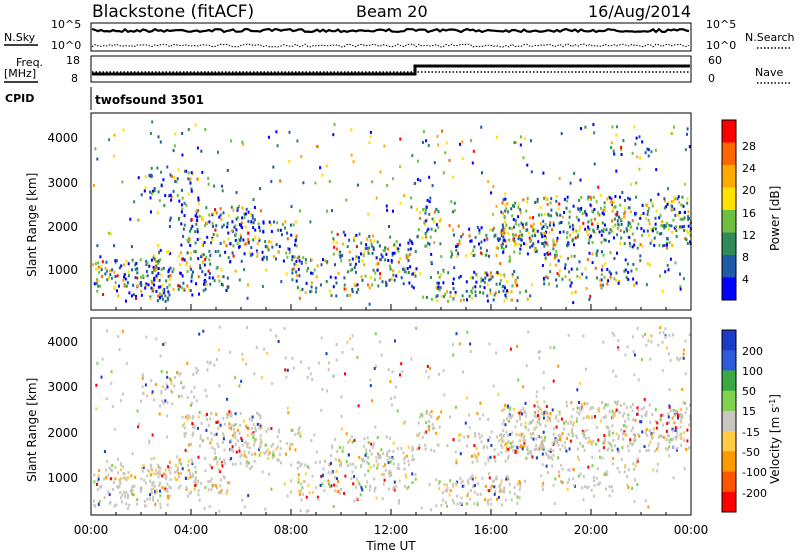 This screenshot has width=800, height=554. Describe the element at coordinates (62, 478) in the screenshot. I see `vel-ytick-1000: 1000` at that location.